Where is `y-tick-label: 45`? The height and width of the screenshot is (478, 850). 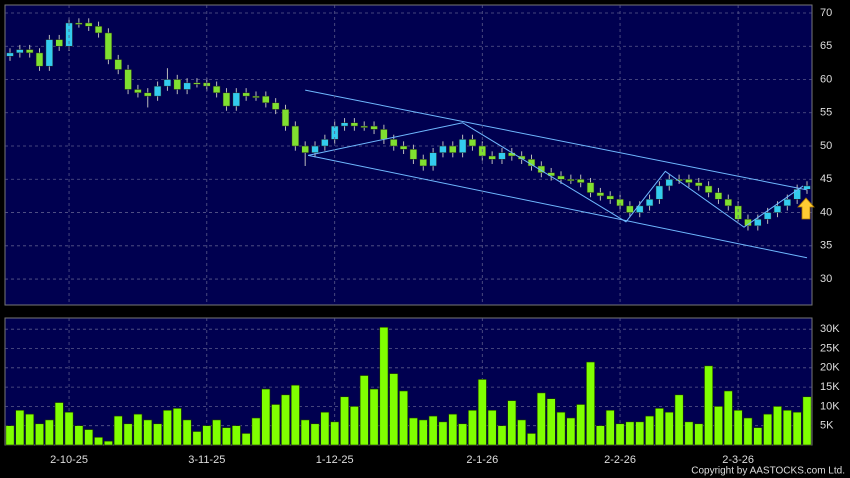
y-tick-label: 45 is located at coordinates (826, 179).